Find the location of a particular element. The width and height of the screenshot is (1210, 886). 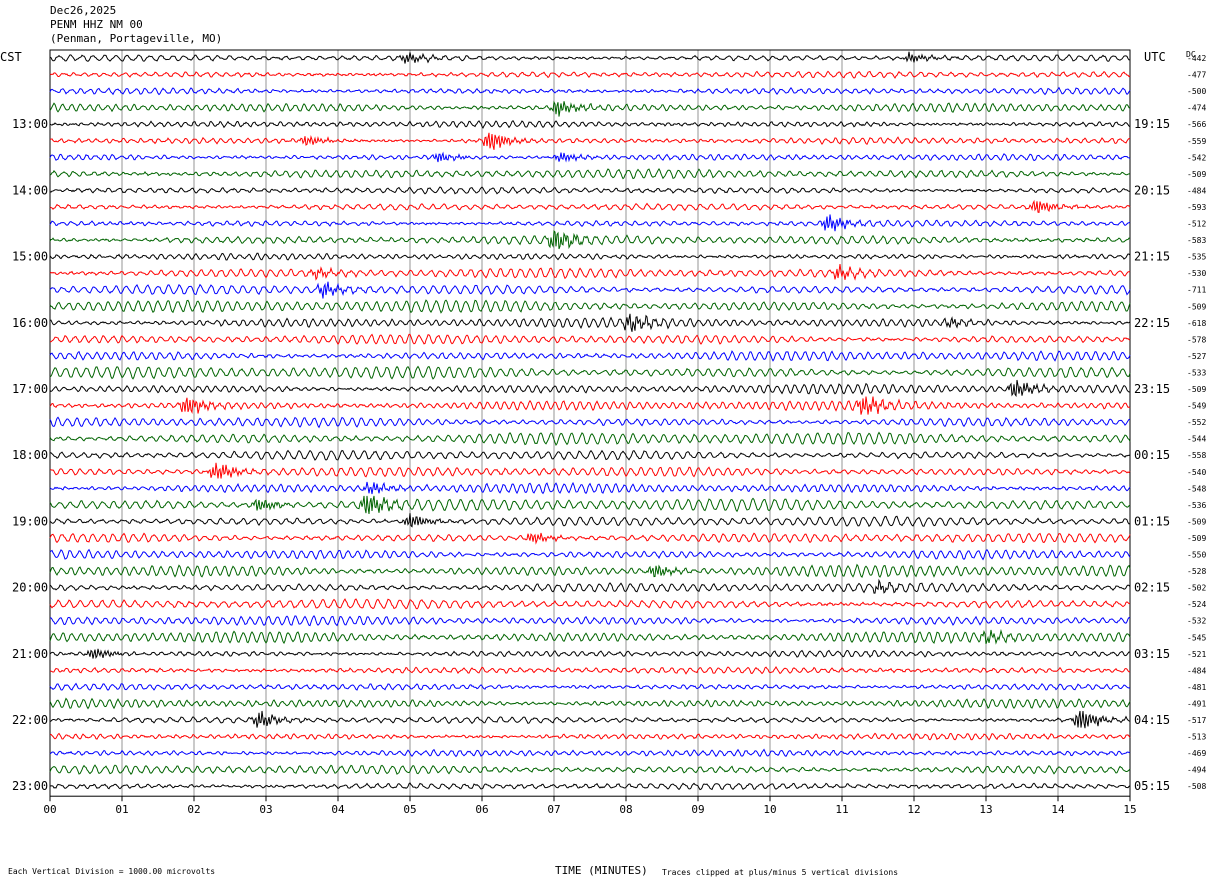

dc-offset-label: -513 is located at coordinates (1196, 737).